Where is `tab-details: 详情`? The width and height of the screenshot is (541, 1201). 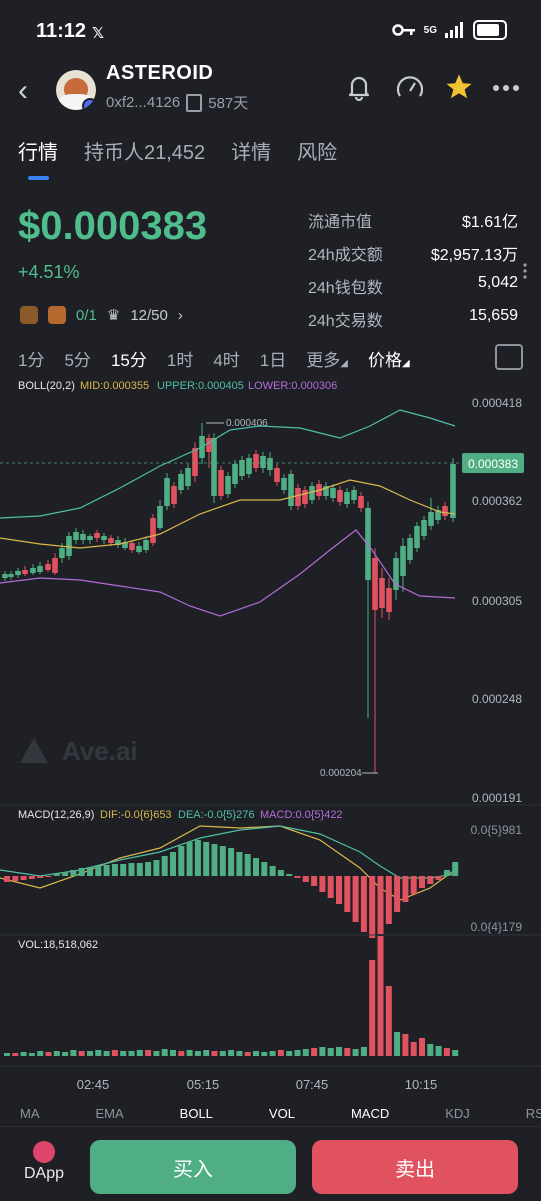
tab-details: 详情 is located at coordinates (251, 153).